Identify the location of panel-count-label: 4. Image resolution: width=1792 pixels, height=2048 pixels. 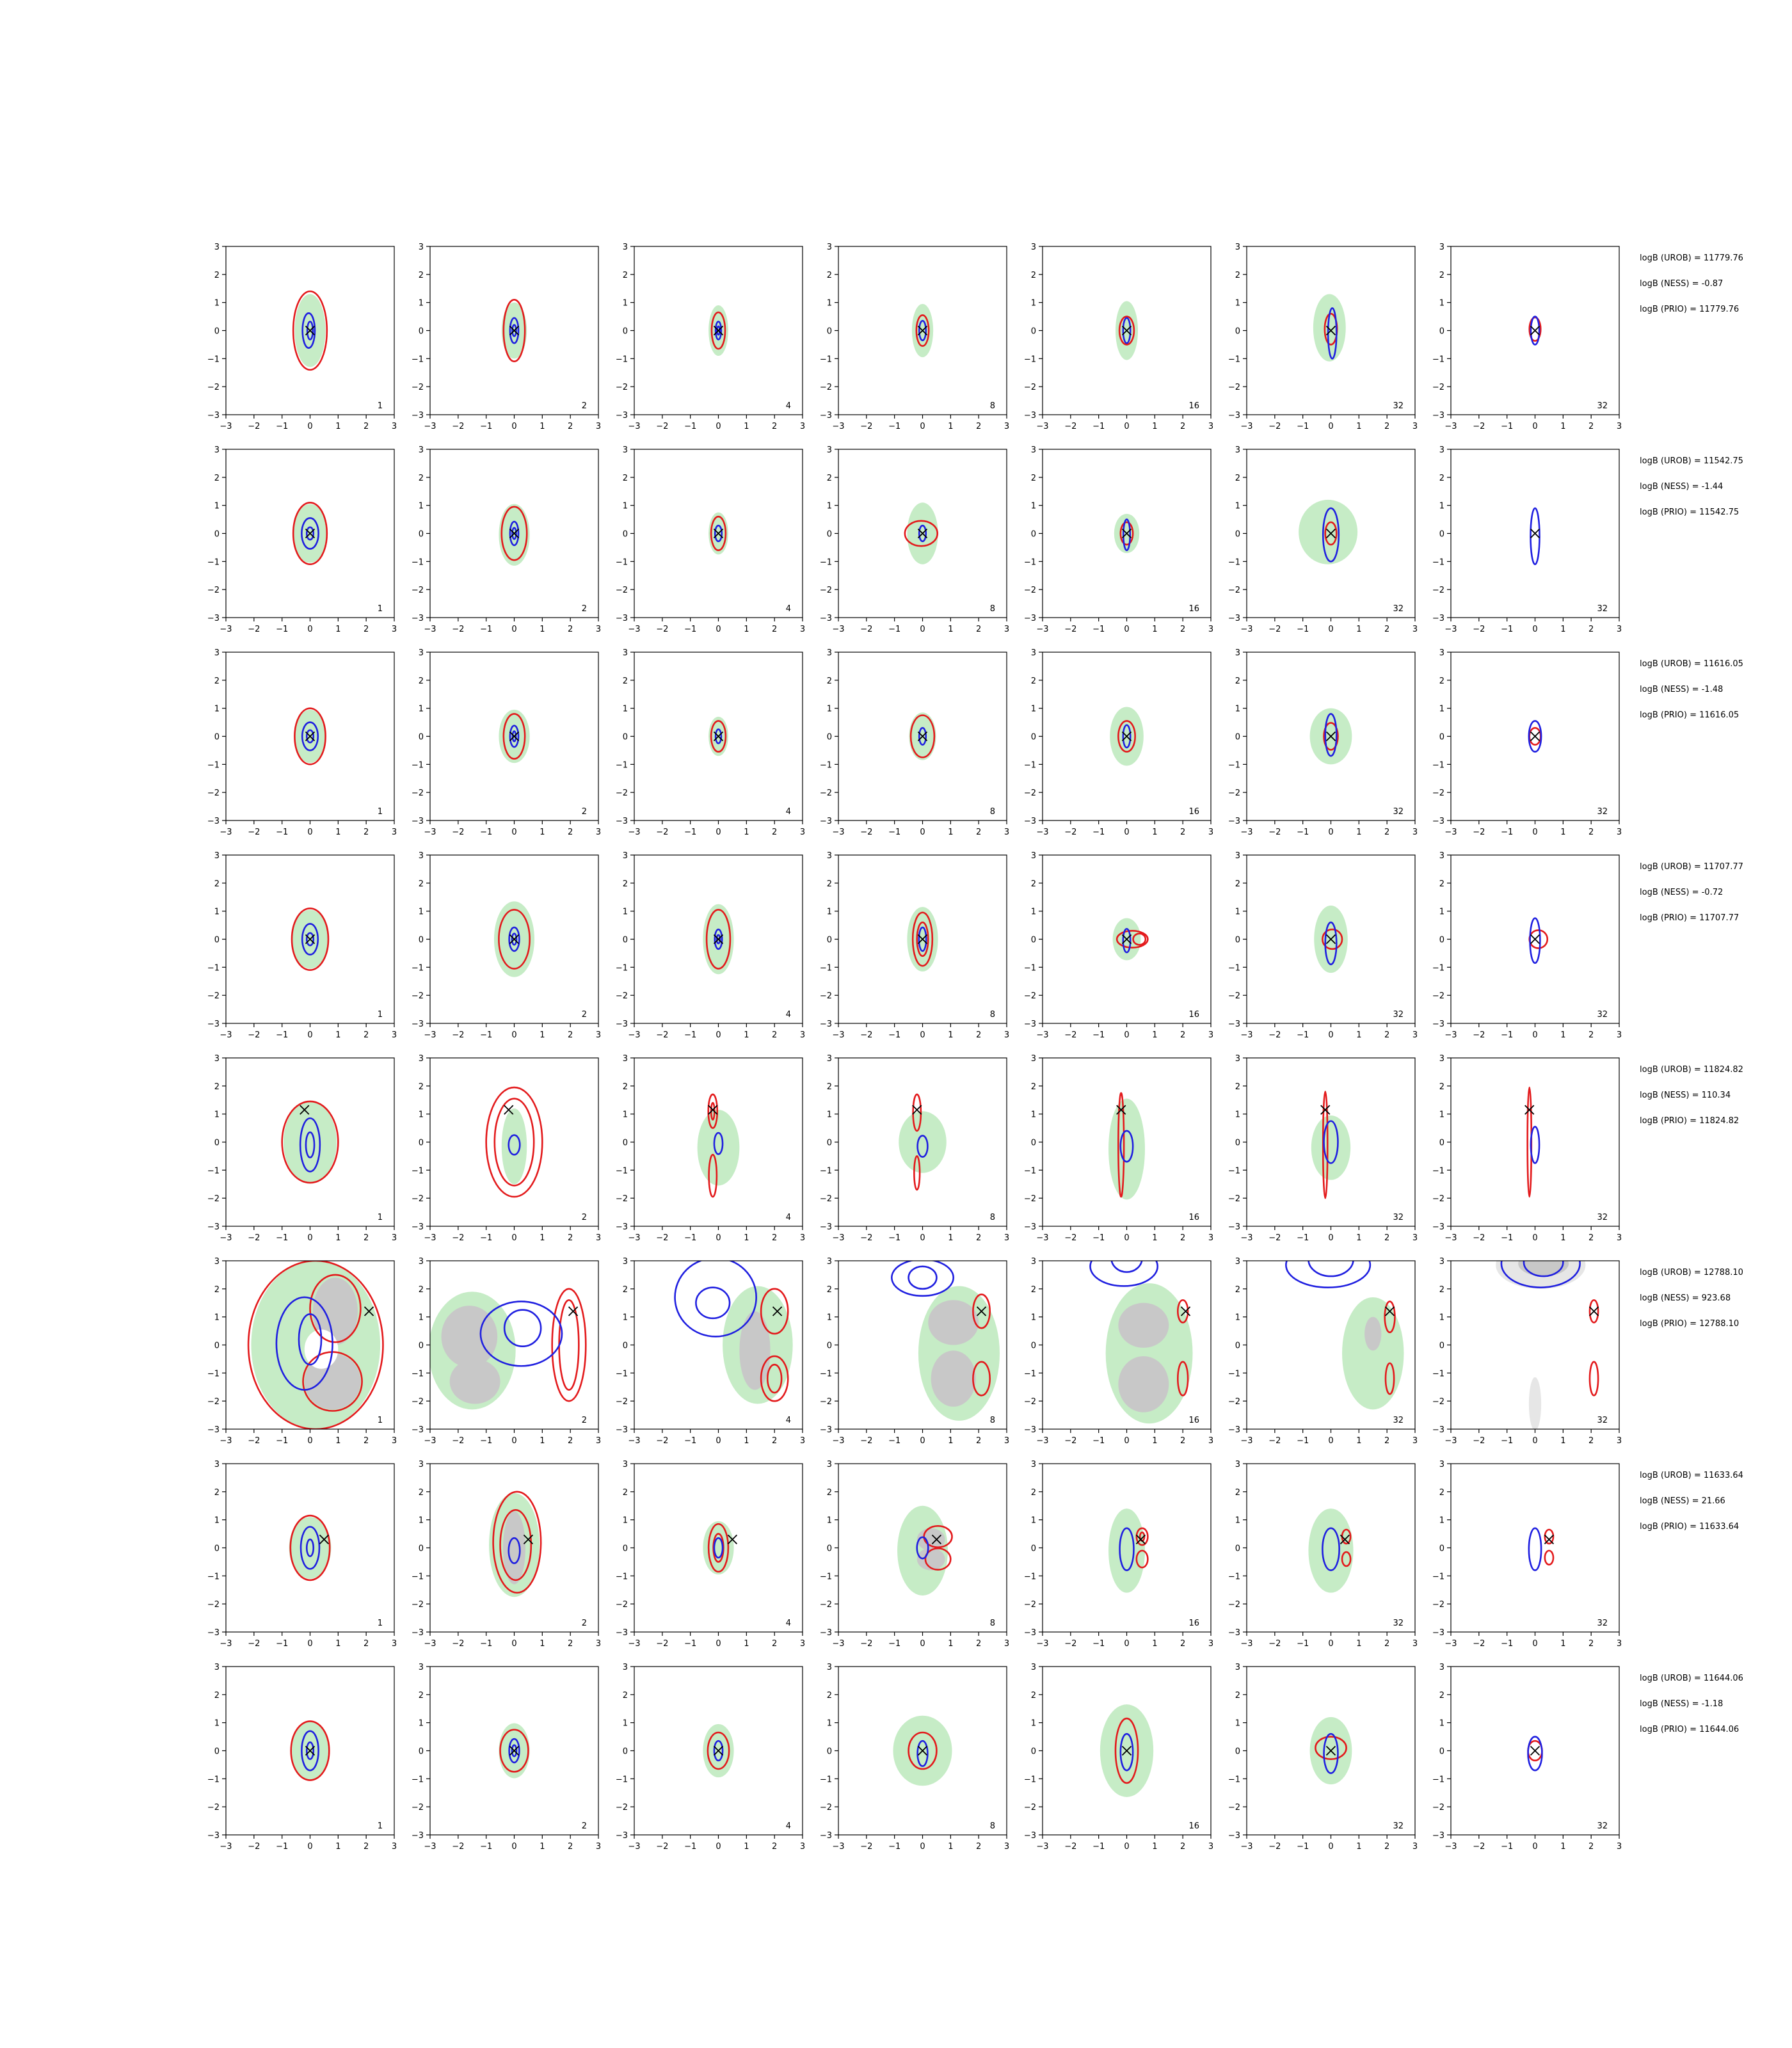
(788, 1015).